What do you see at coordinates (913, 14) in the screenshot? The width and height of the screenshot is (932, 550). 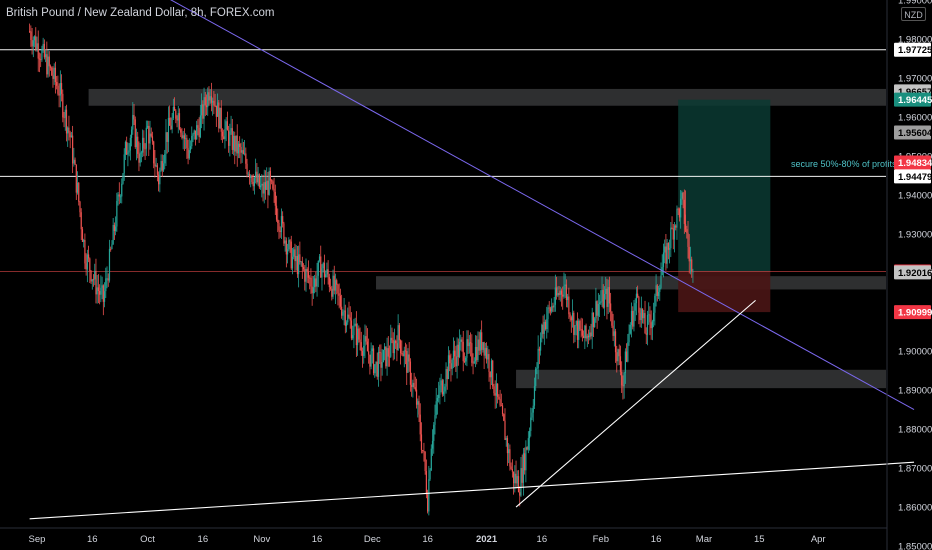 I see `currency-button: NZD` at bounding box center [913, 14].